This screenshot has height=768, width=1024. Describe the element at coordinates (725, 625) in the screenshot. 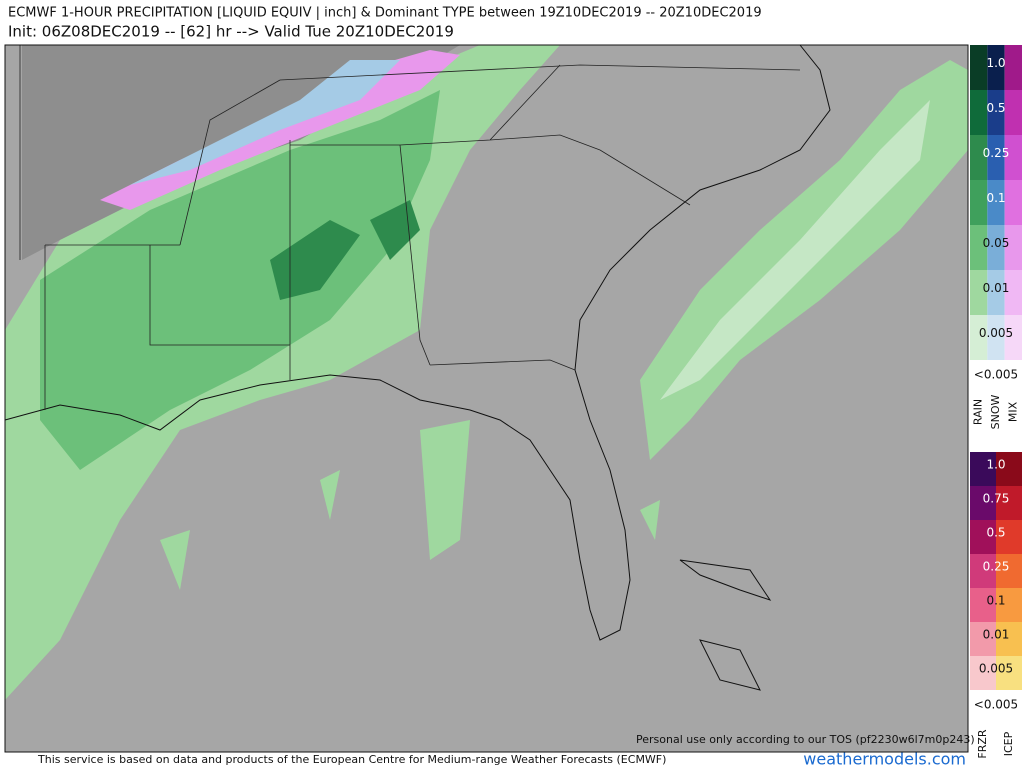

I see `islands` at that location.